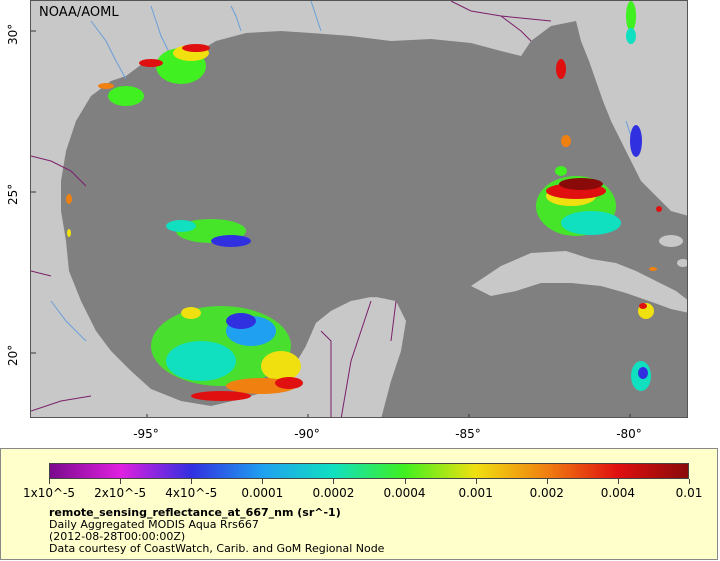 The image size is (720, 561). I want to click on colorbar-tick-label: 4x10^-5, so click(191, 493).